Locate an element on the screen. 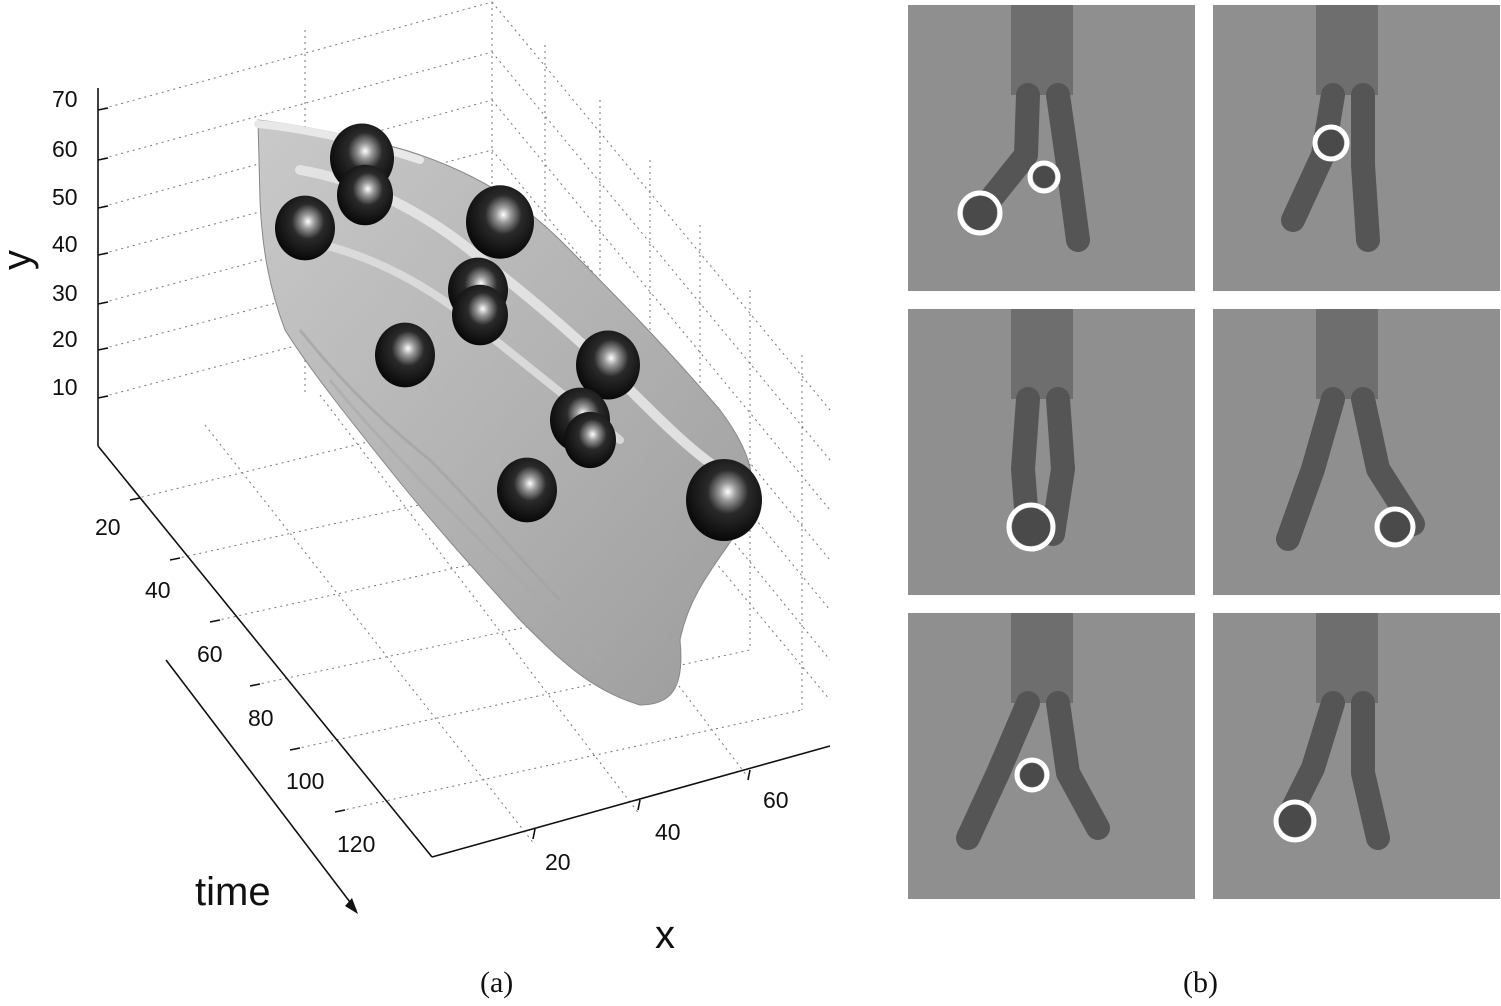 The image size is (1501, 1006). y-tick-20: 20 is located at coordinates (65, 339).